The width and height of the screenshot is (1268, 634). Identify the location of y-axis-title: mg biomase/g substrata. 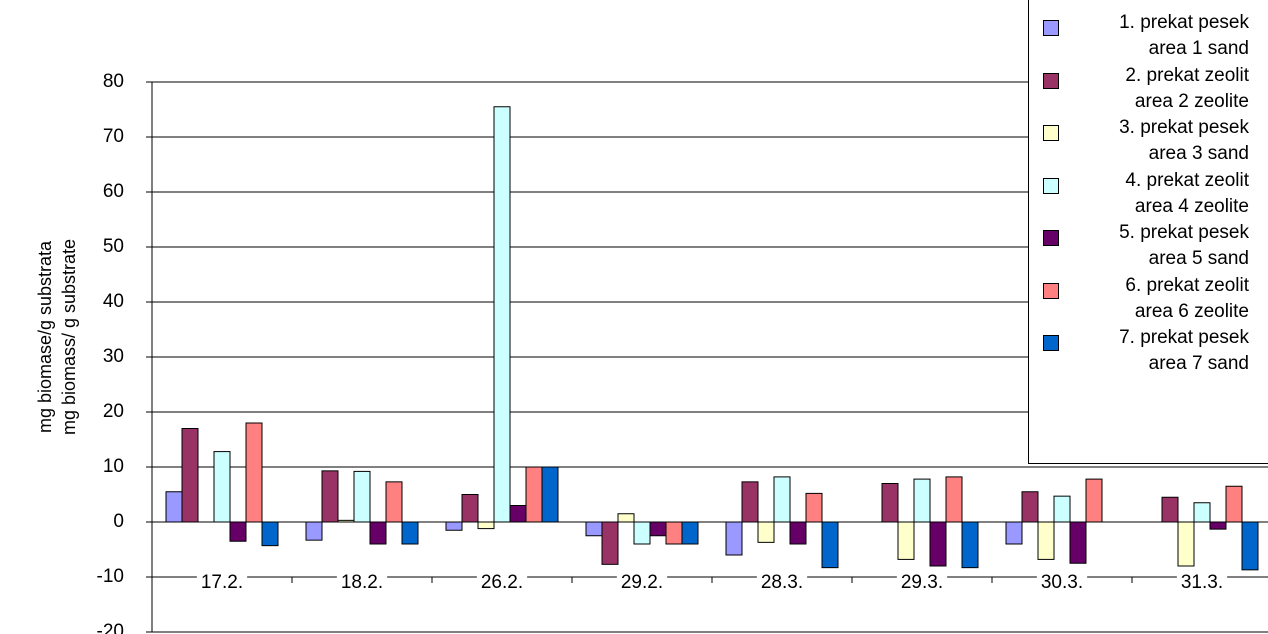
(45, 336).